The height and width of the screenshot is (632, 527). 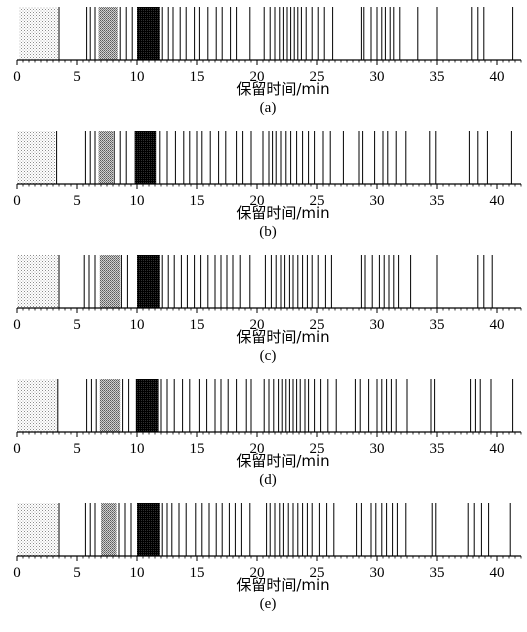 I want to click on panel-label: (e), so click(x=268, y=604).